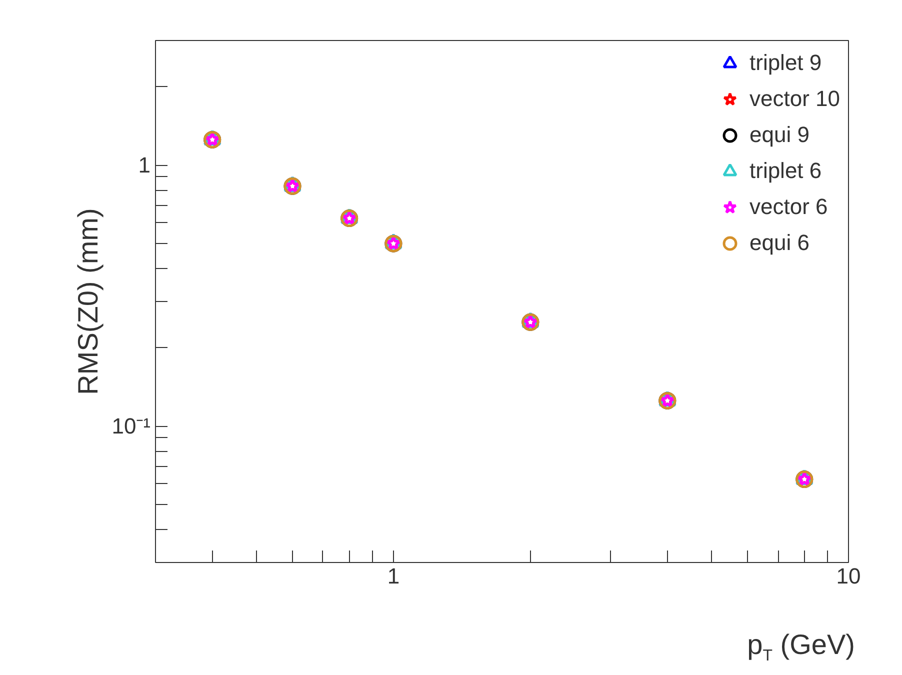 Image resolution: width=902 pixels, height=675 pixels. What do you see at coordinates (780, 135) in the screenshot?
I see `legend-label: equi 9` at bounding box center [780, 135].